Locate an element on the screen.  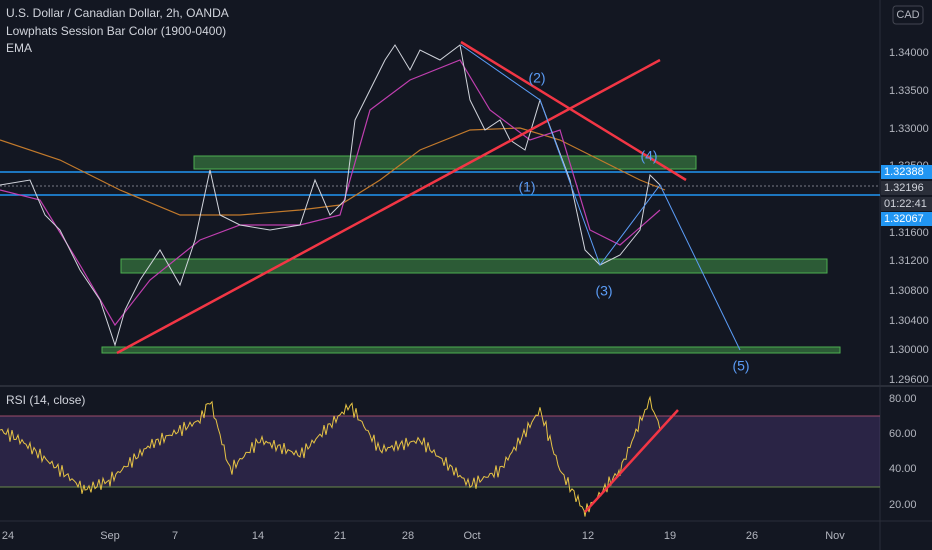
time-label: 12 is located at coordinates (588, 536).